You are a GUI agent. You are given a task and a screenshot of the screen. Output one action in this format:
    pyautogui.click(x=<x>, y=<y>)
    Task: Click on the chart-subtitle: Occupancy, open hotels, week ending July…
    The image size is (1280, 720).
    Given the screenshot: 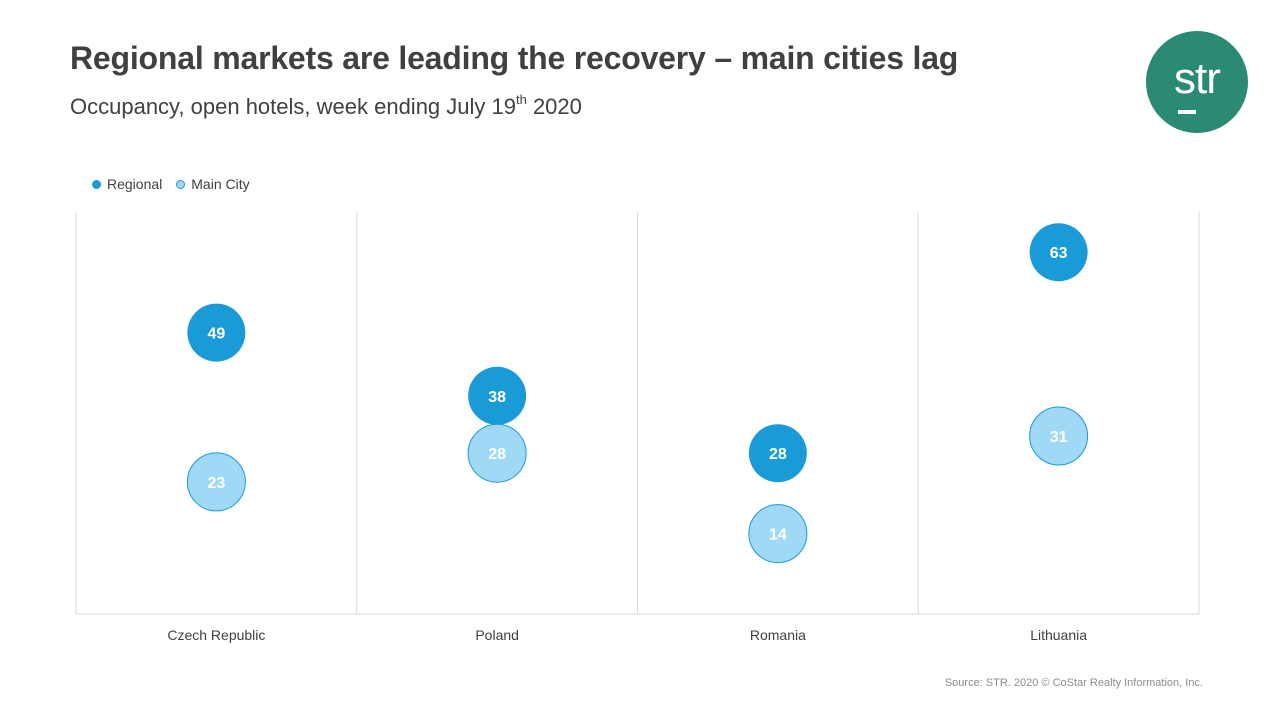 What is the action you would take?
    pyautogui.click(x=326, y=106)
    